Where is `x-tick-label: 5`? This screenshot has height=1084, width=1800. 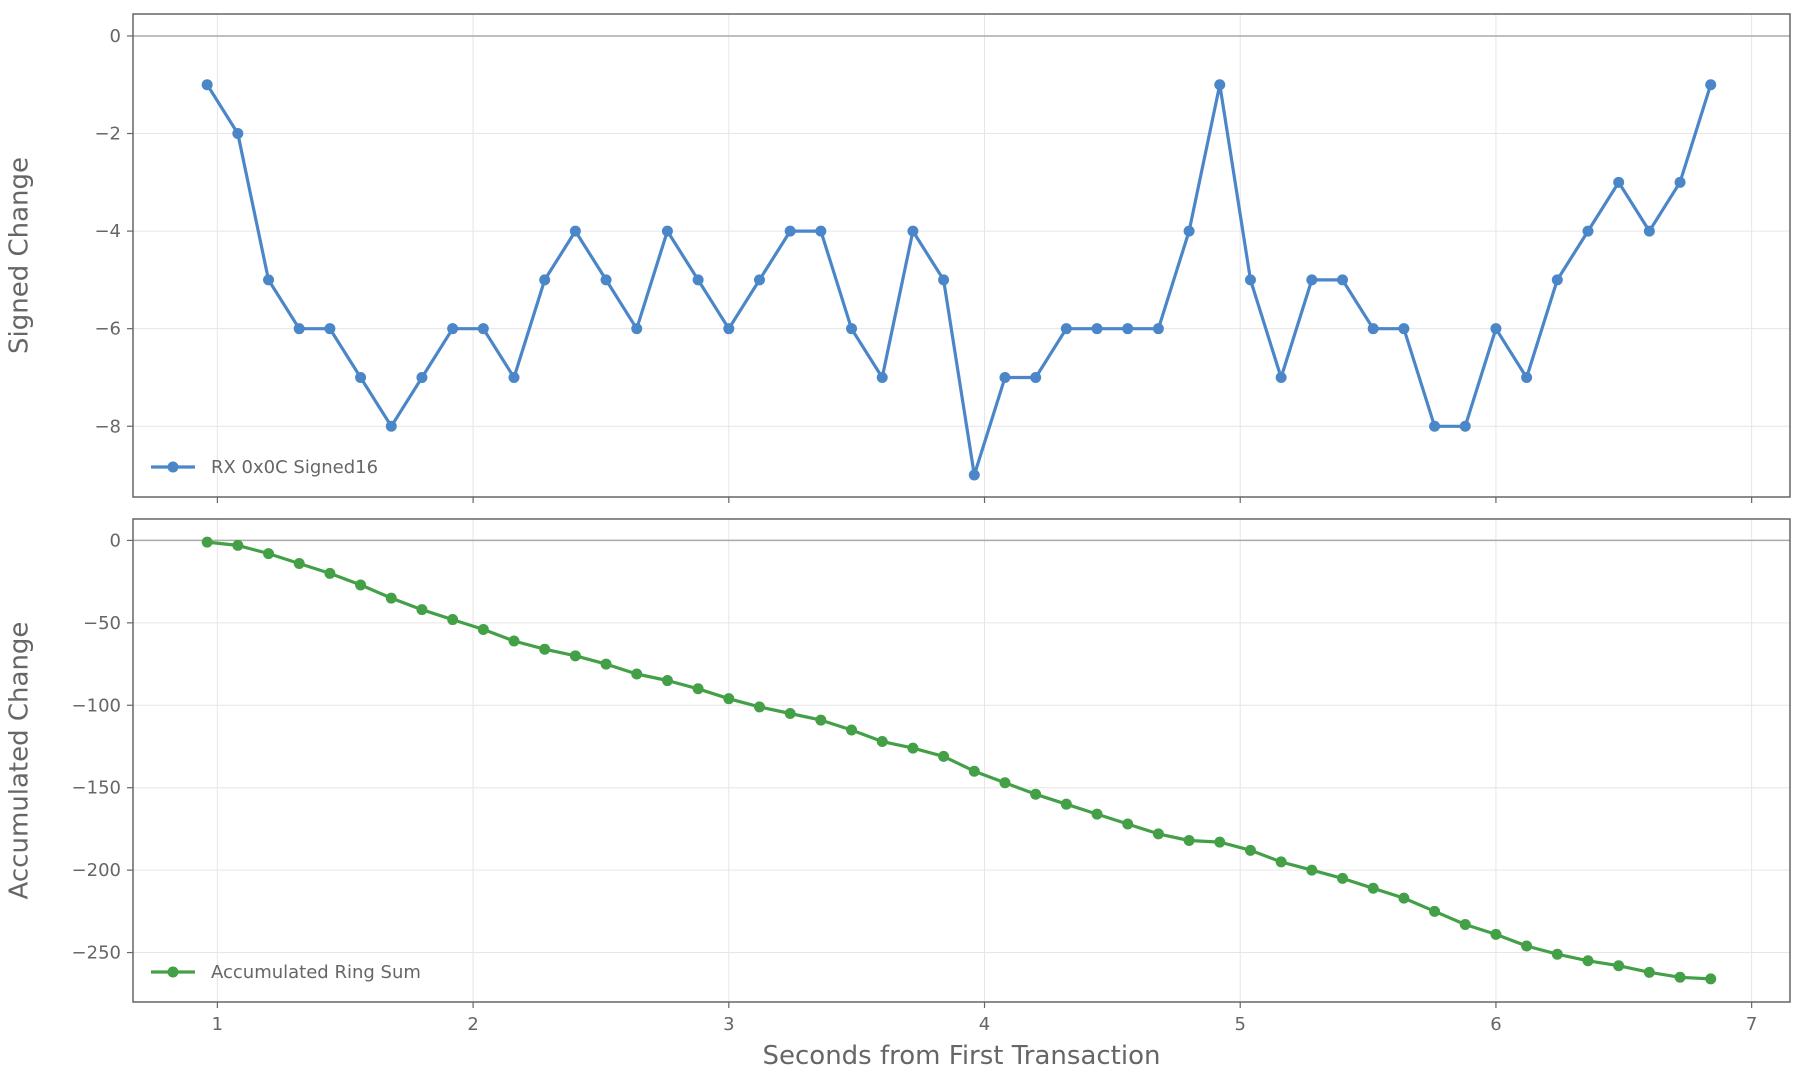 x-tick-label: 5 is located at coordinates (1239, 1024).